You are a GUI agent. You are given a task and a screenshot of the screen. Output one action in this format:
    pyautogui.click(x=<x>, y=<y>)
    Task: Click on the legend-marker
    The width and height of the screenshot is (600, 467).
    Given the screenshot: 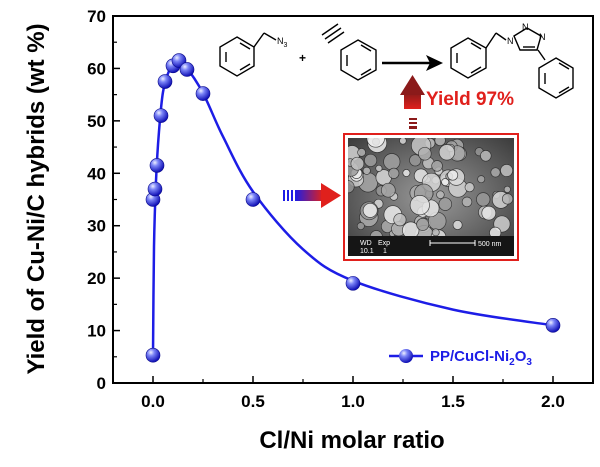 What is the action you would take?
    pyautogui.click(x=406, y=356)
    